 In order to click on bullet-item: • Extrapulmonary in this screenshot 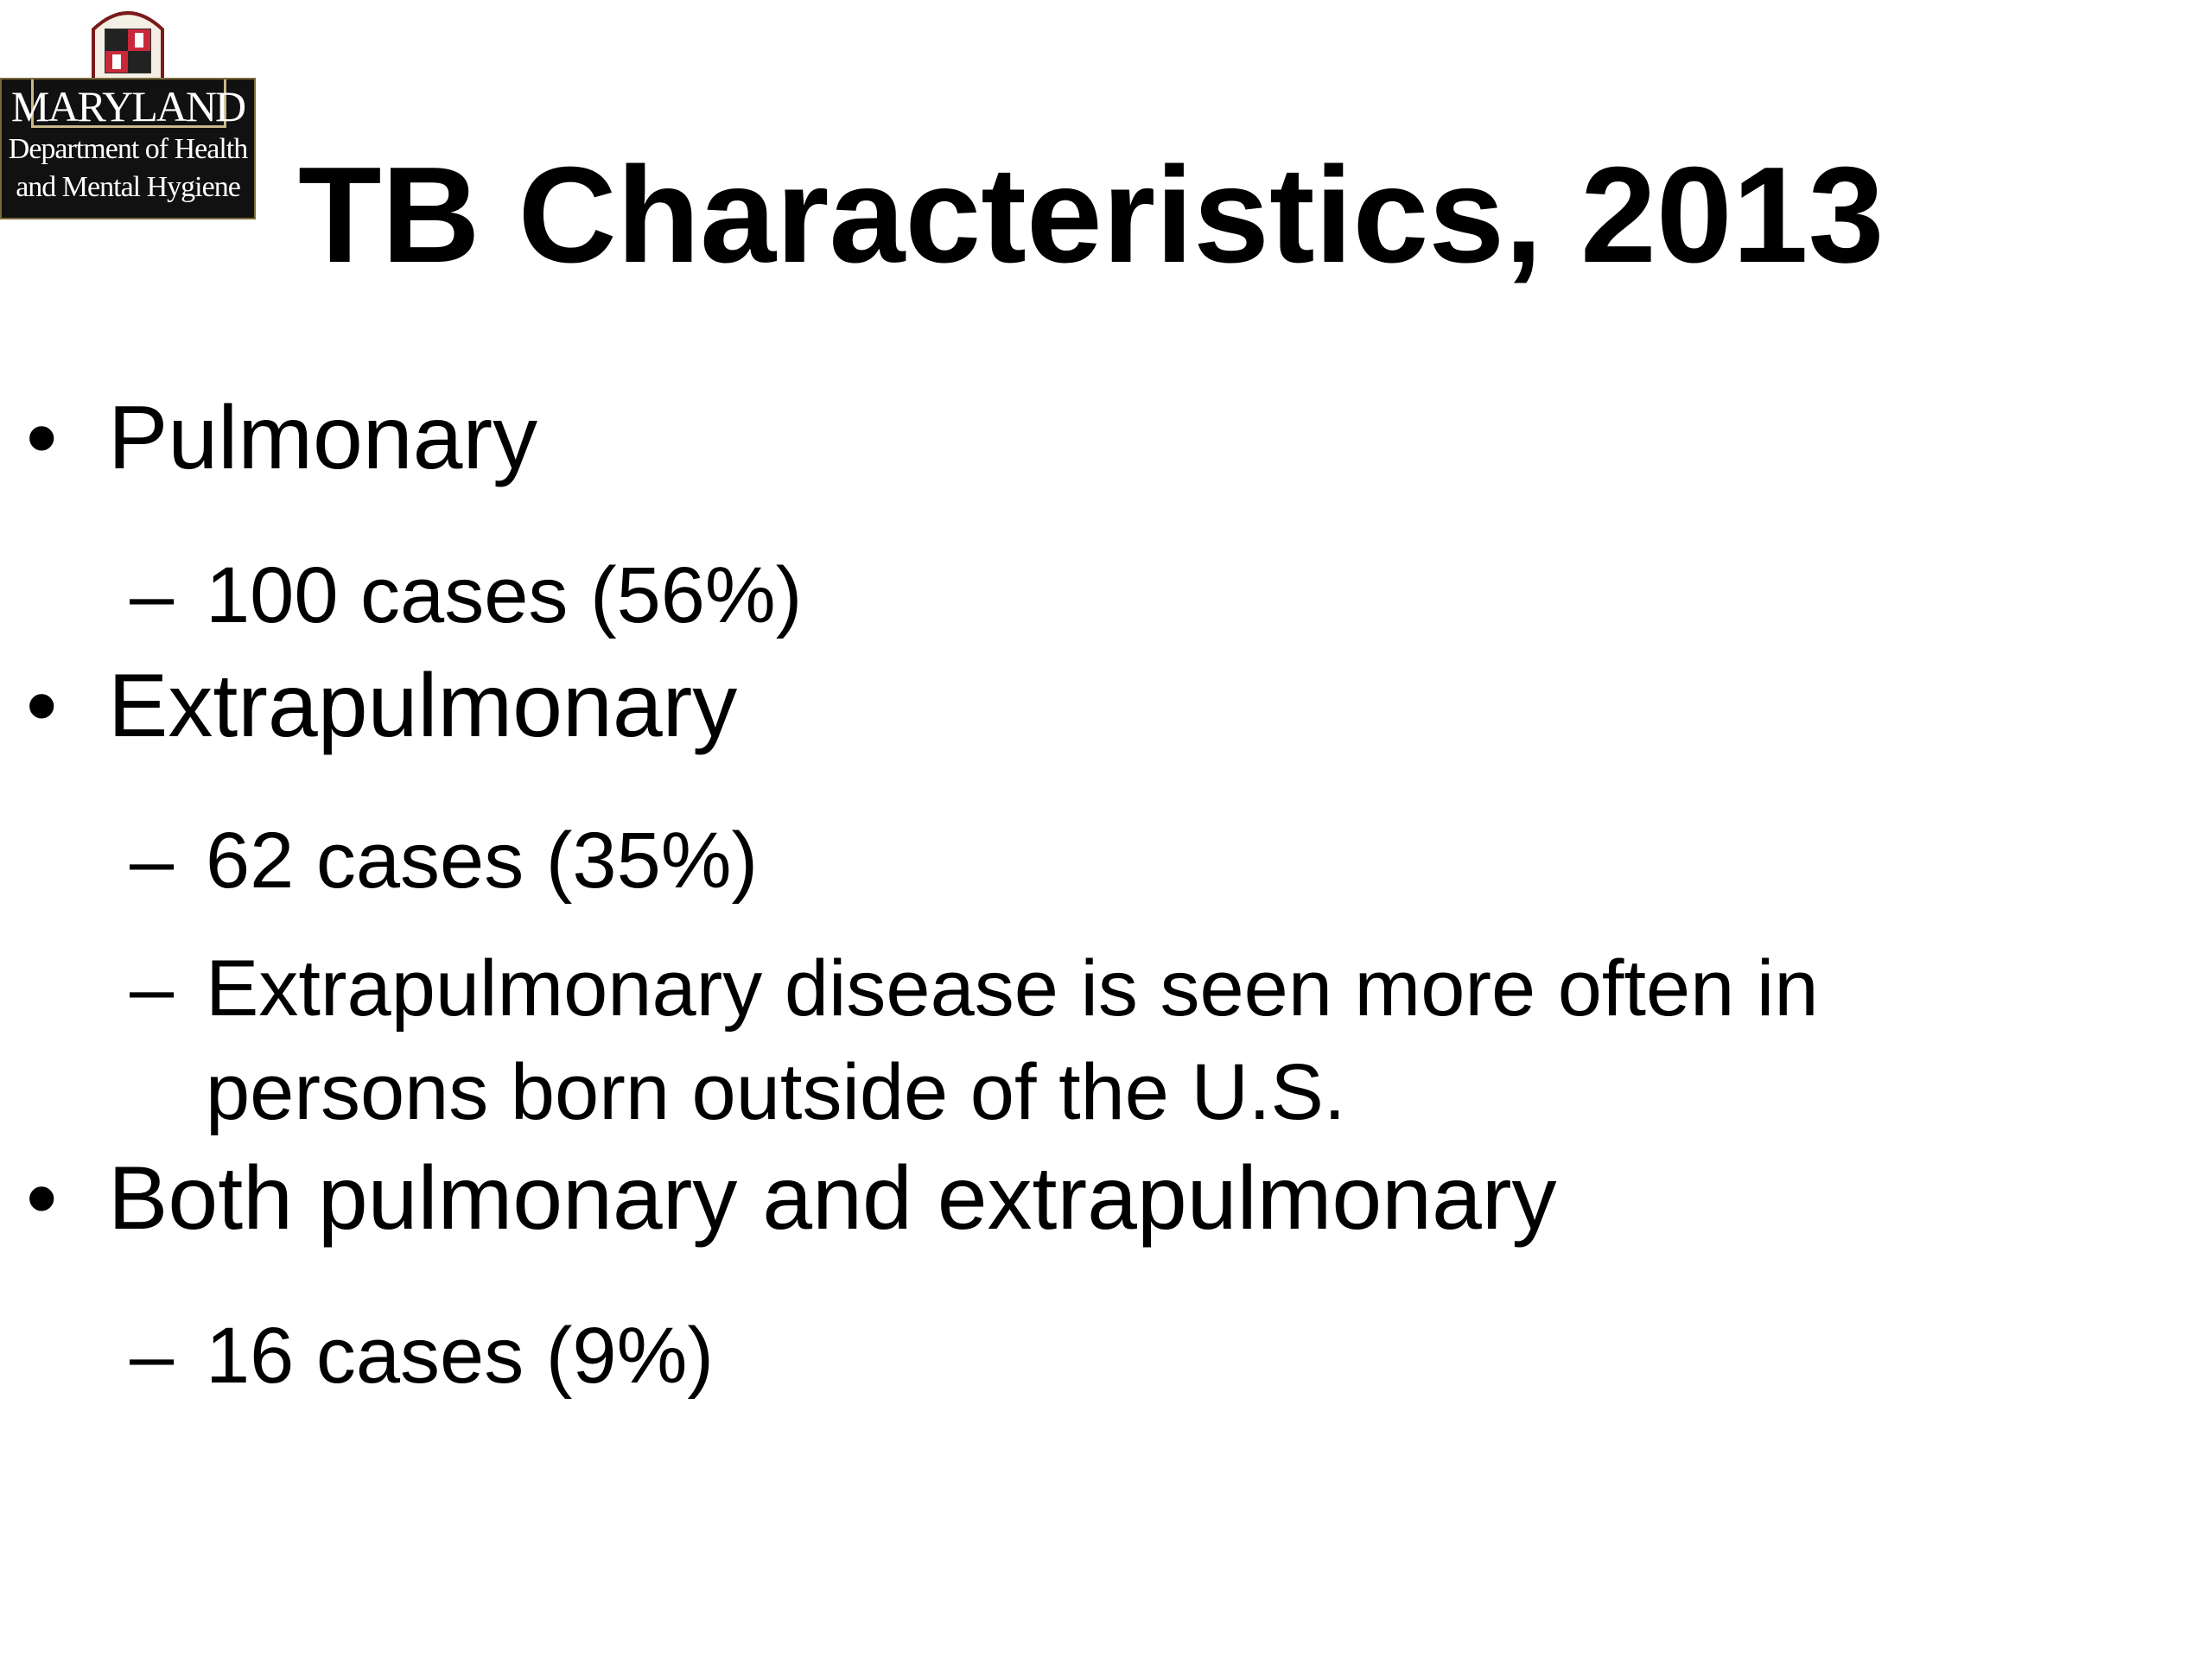, I will do `click(381, 706)`.